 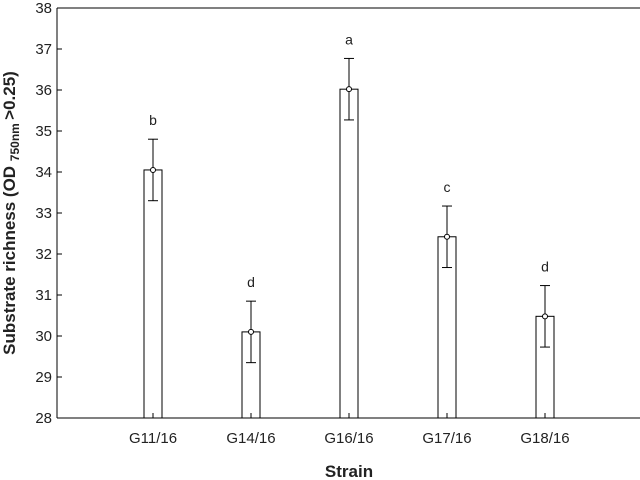 What do you see at coordinates (43, 295) in the screenshot?
I see `y-tick-label: 31` at bounding box center [43, 295].